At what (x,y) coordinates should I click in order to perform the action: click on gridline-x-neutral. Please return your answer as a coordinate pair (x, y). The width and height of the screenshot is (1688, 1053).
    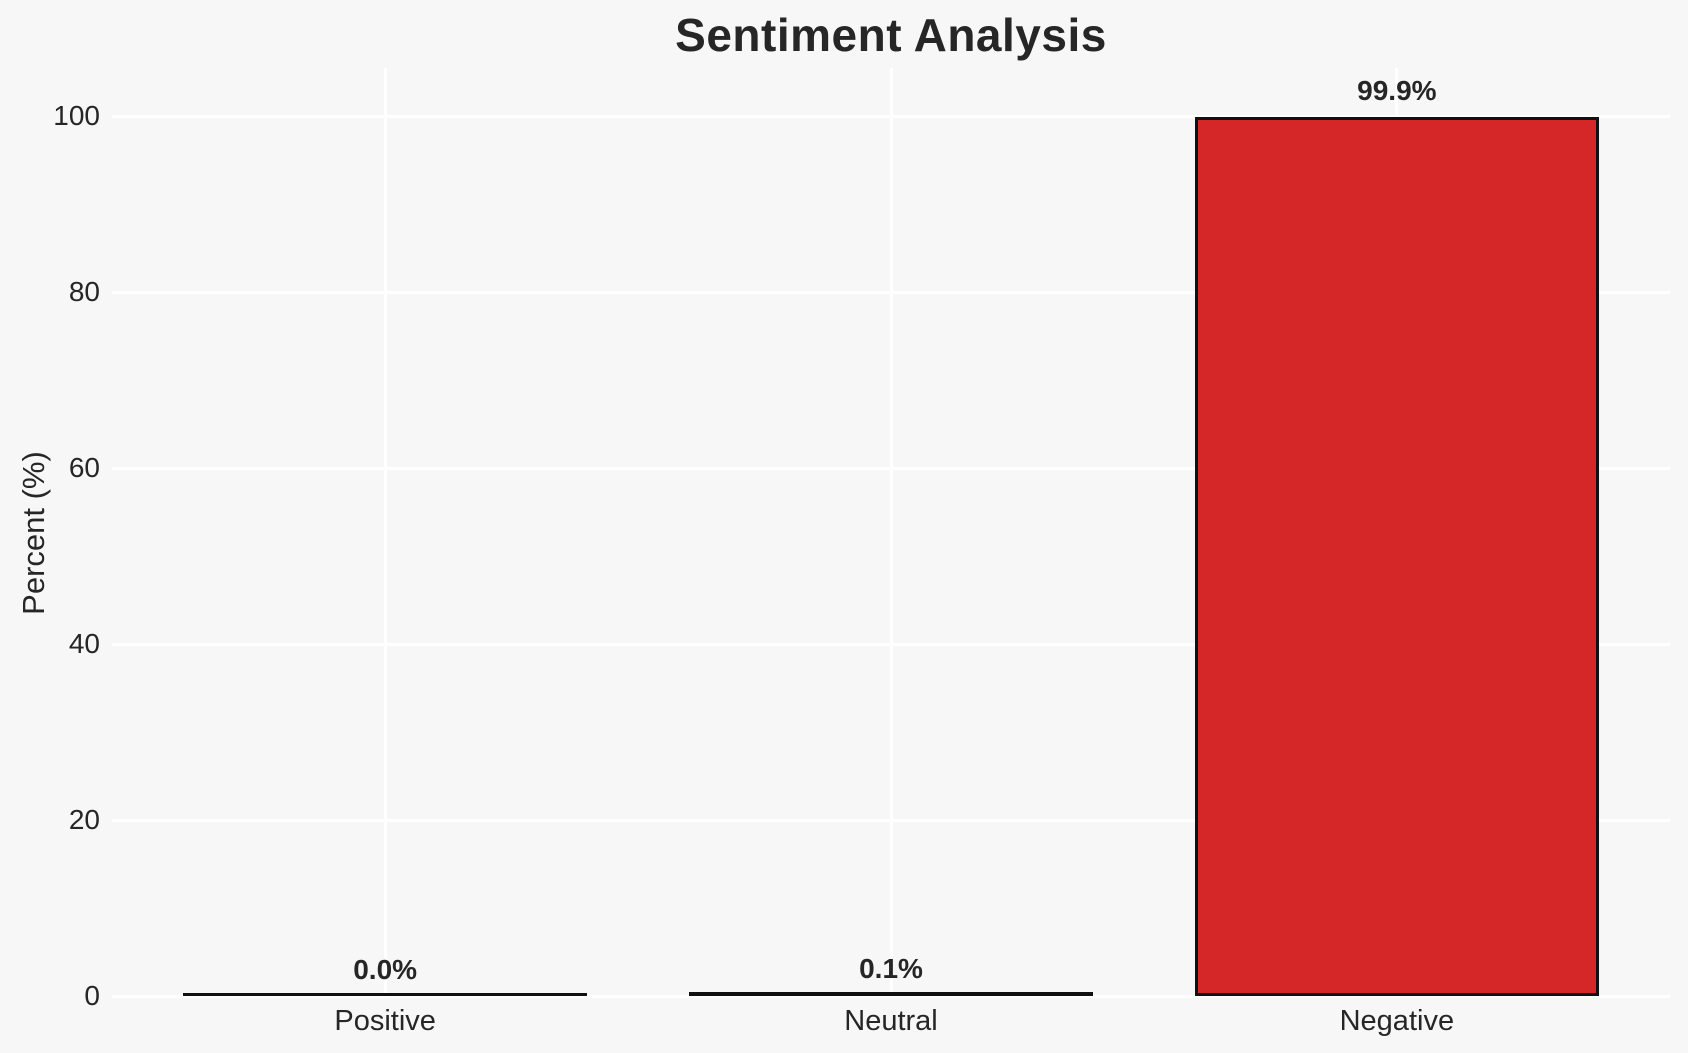
    Looking at the image, I should click on (891, 532).